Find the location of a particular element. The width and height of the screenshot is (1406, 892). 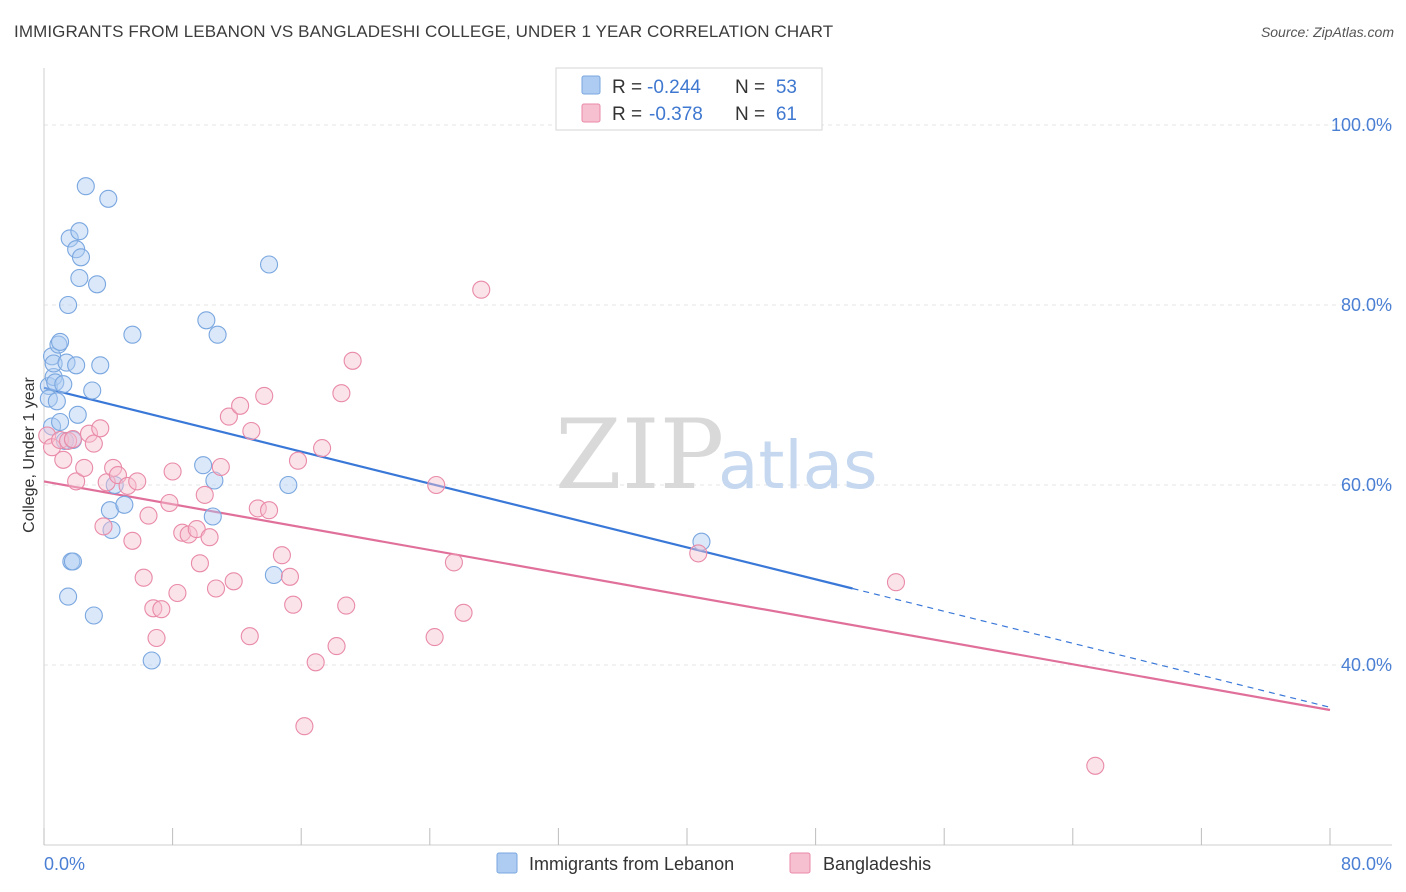

y-tick-label: 60.0% is located at coordinates (1366, 485).